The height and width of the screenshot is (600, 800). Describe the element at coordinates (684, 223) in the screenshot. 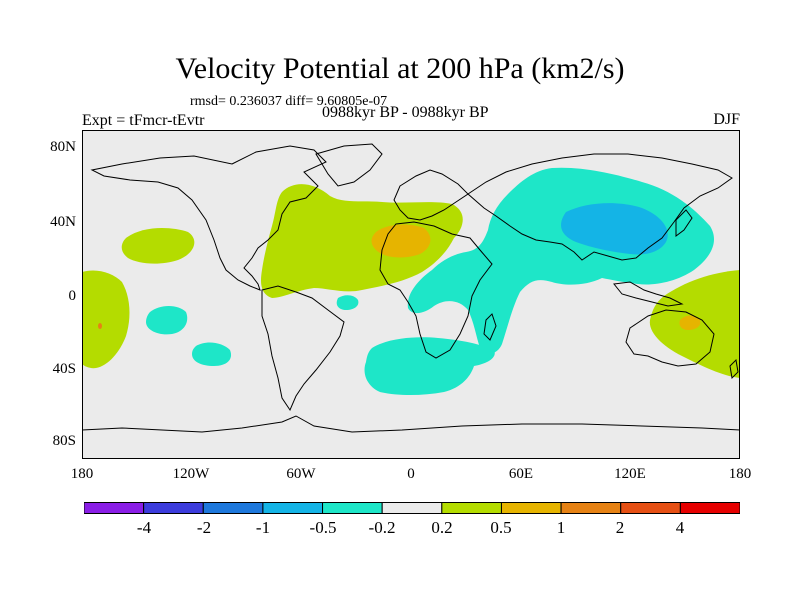

I see `coast-japan` at that location.